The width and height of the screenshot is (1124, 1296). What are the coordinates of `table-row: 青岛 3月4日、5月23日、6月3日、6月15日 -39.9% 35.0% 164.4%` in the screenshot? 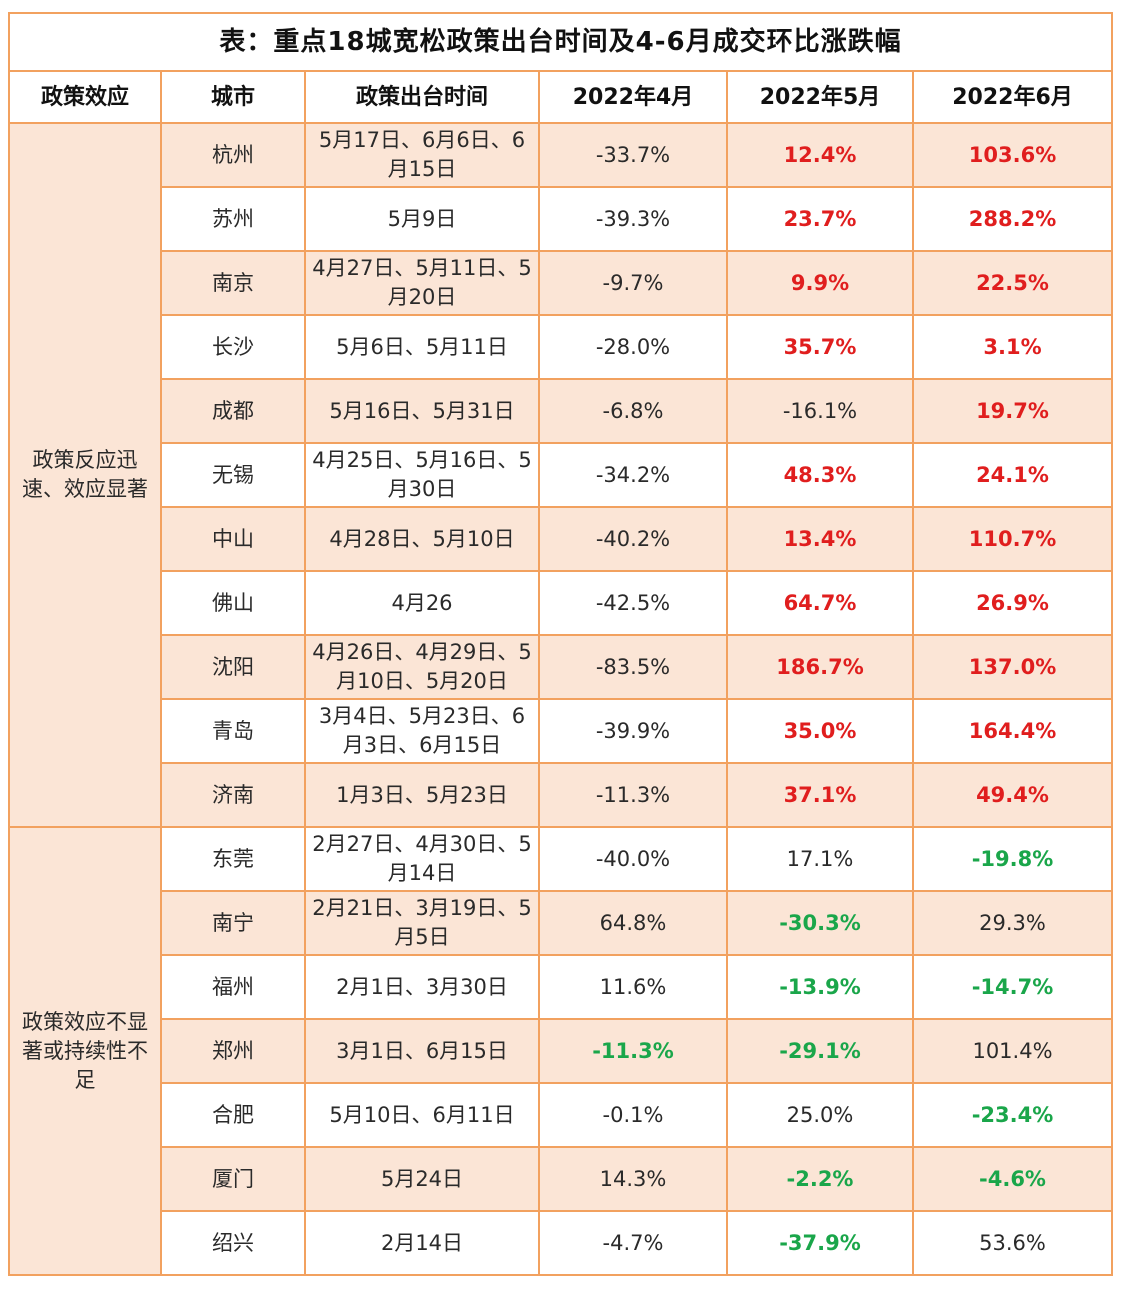 It's located at (561, 731).